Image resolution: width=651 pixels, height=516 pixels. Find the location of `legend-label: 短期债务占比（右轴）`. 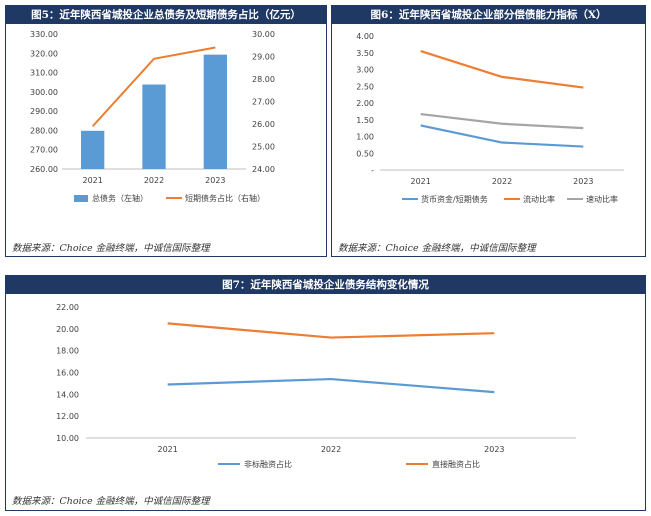

legend-label: 短期债务占比（右轴） is located at coordinates (225, 198).